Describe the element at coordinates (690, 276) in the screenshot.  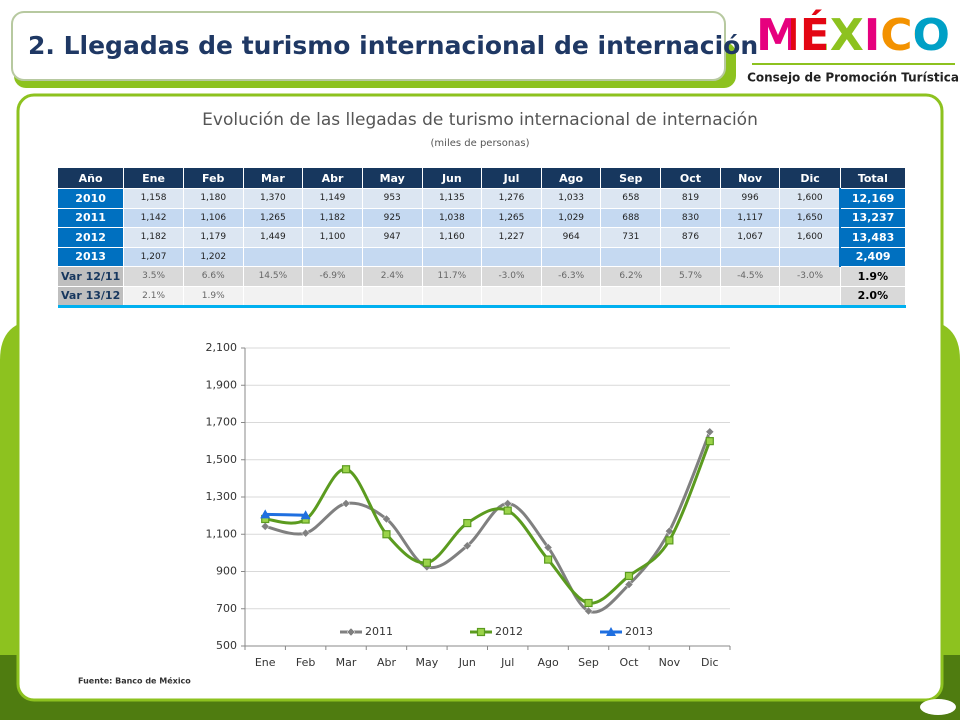
I see `table-cell: 5.7%` at that location.